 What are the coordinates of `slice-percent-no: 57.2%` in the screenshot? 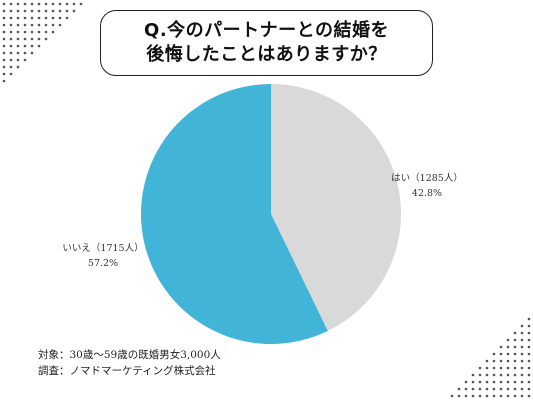 It's located at (103, 263).